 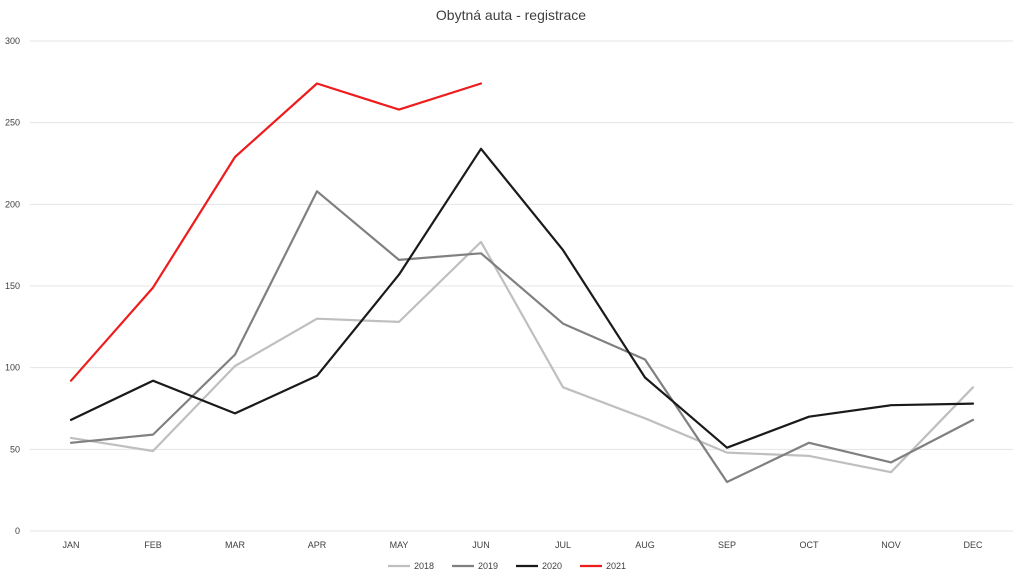 What do you see at coordinates (973, 545) in the screenshot?
I see `x-tick-label: DEC` at bounding box center [973, 545].